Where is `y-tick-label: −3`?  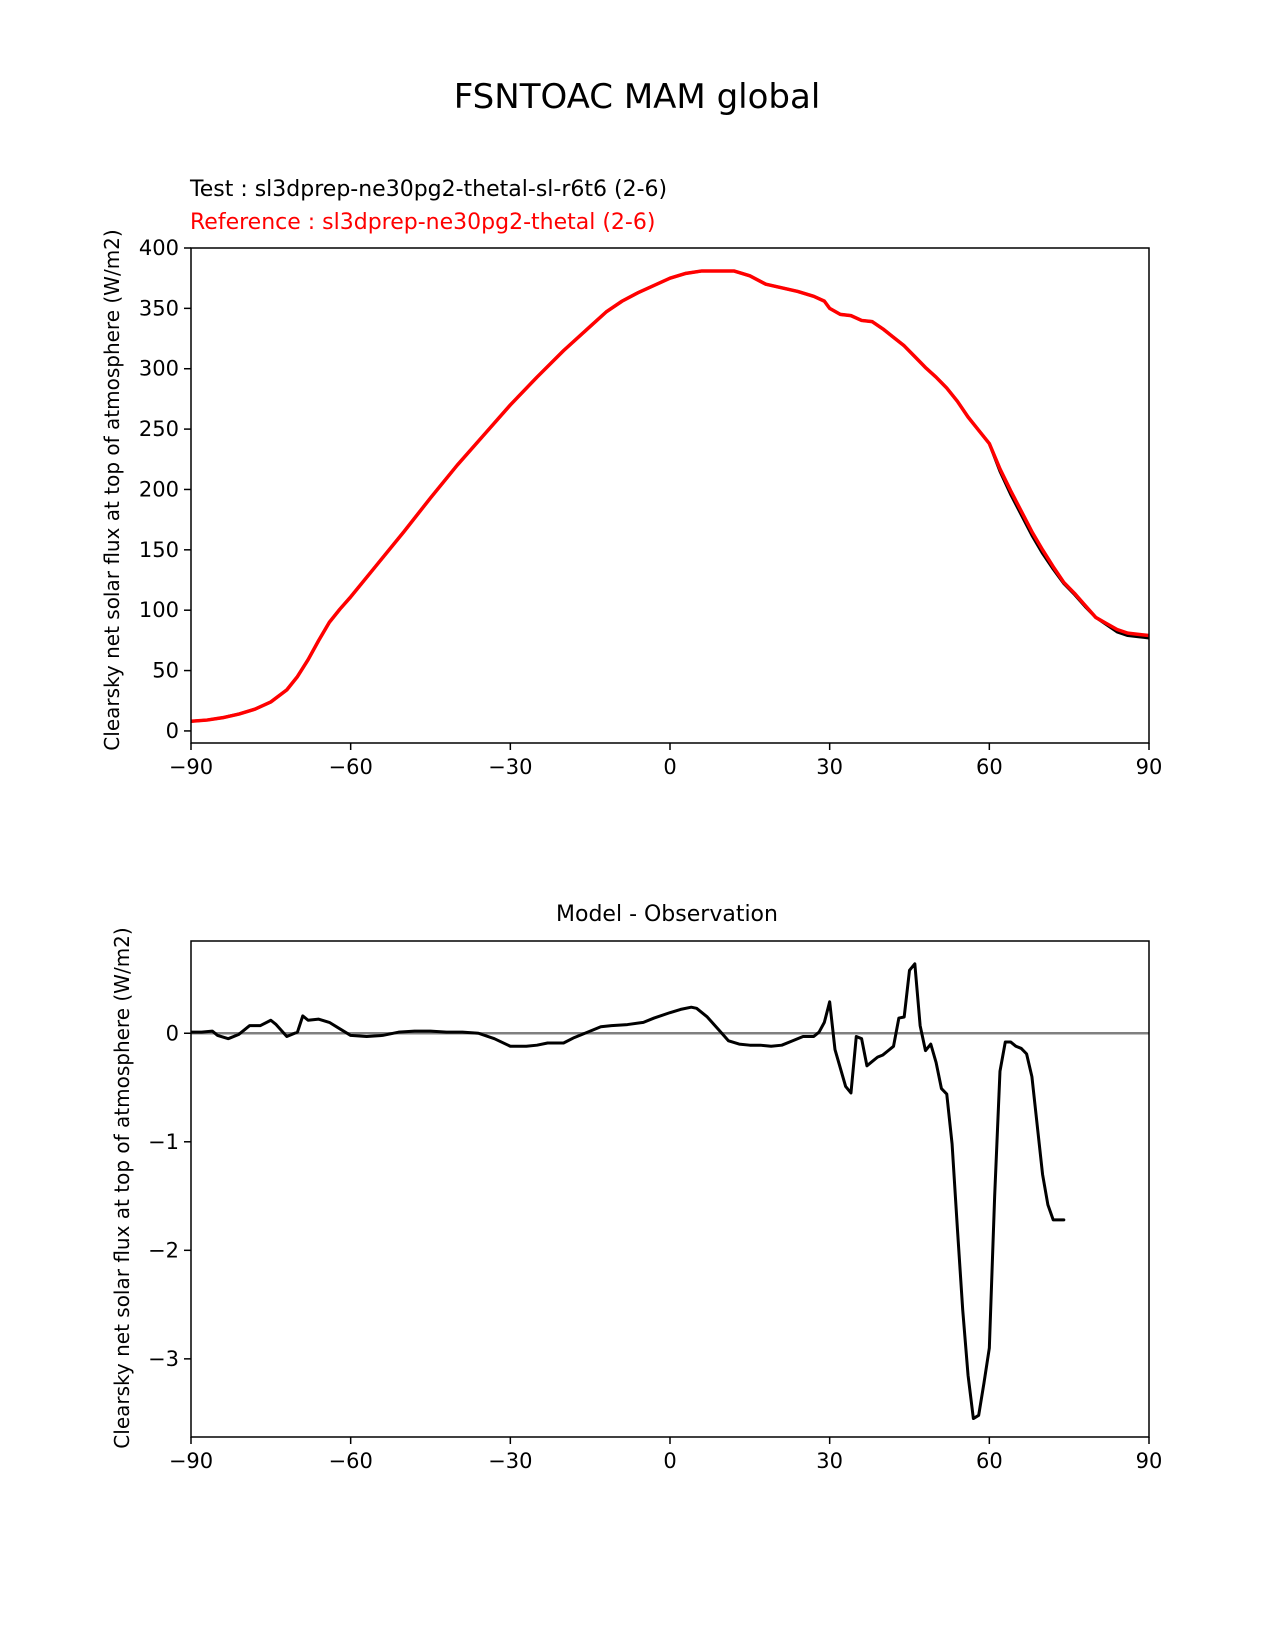 y-tick-label: −3 is located at coordinates (163, 1359).